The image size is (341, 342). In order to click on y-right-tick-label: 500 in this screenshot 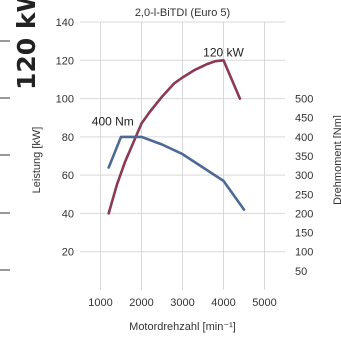, I will do `click(304, 100)`.